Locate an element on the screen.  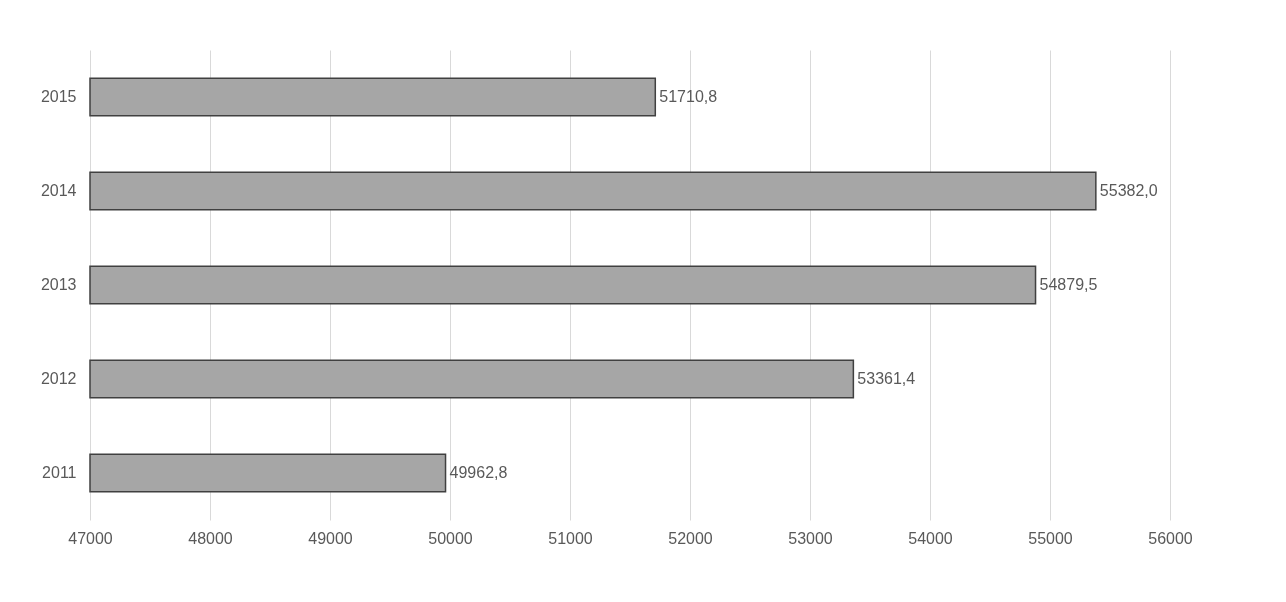
x-tick-label: 55000 is located at coordinates (1050, 538).